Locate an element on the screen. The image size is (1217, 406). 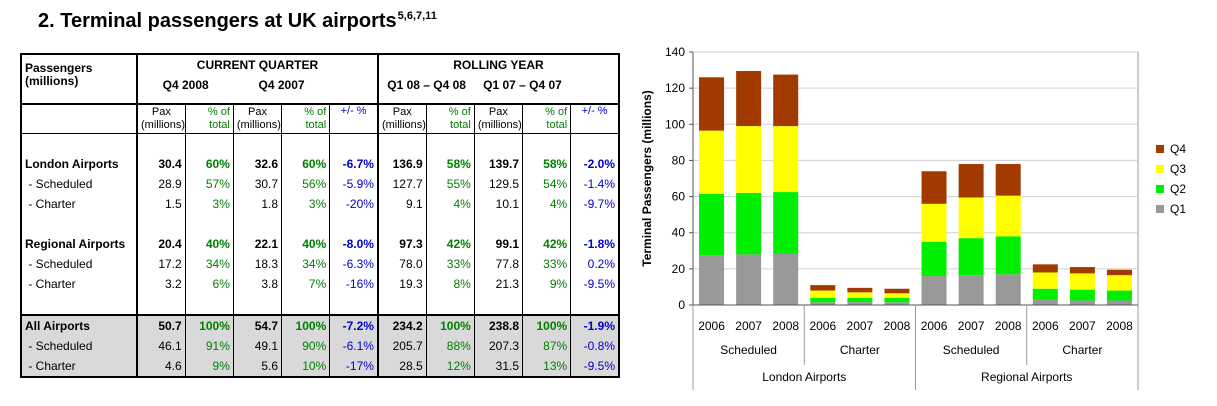
share-cell: 57% is located at coordinates (209, 184).